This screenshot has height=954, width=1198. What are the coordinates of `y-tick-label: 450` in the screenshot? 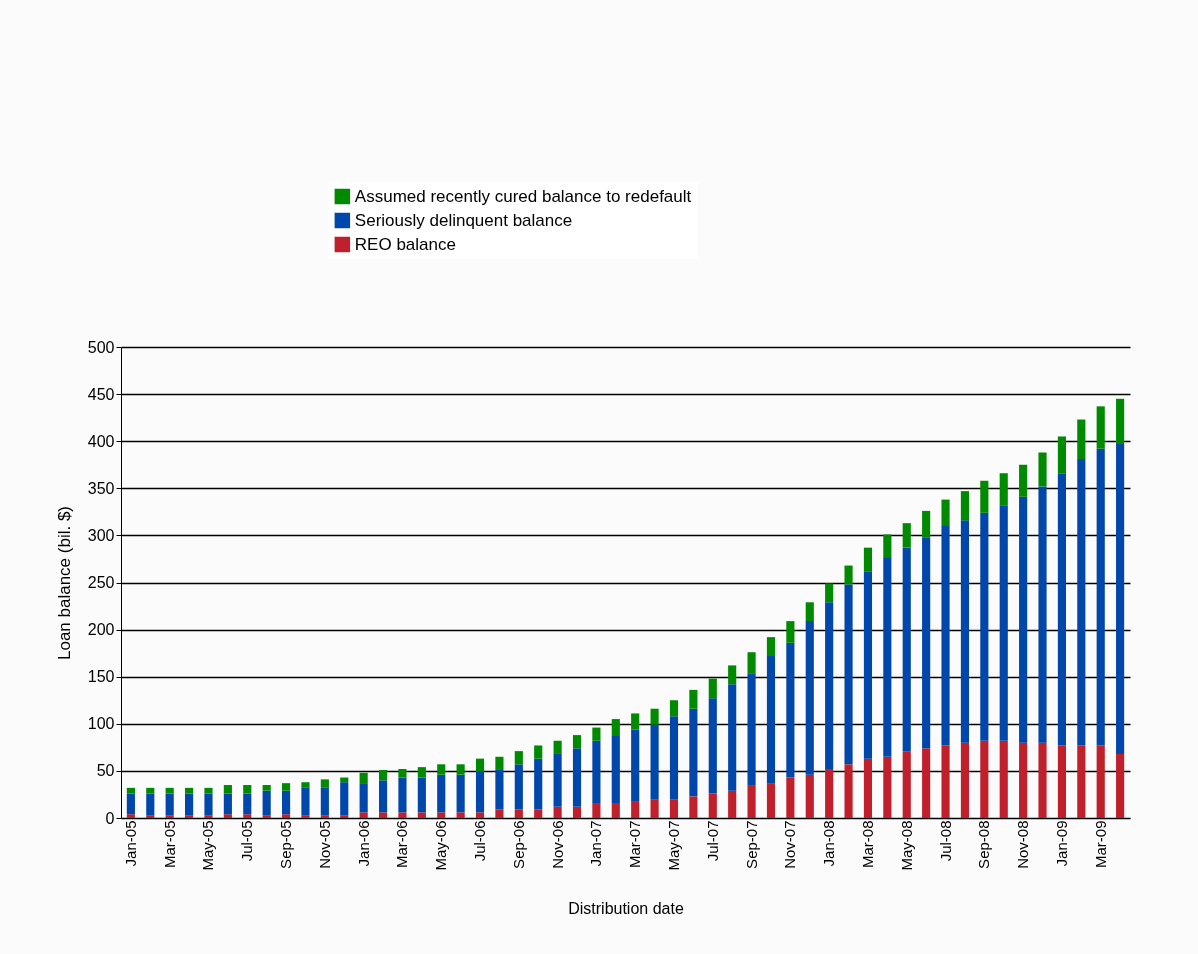 It's located at (101, 394).